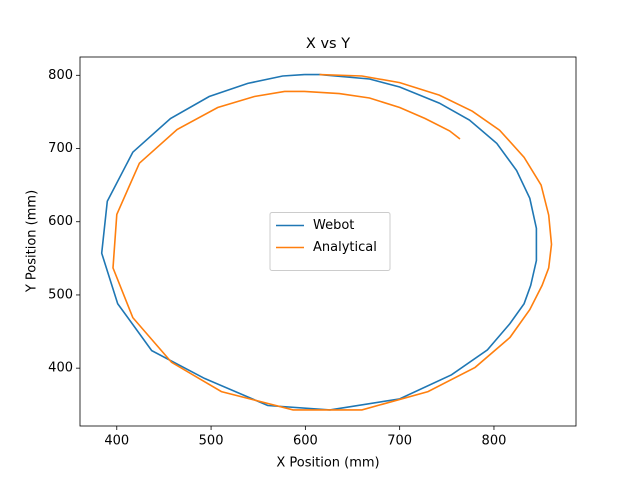 This screenshot has height=480, width=640. I want to click on y-tick-label: 700, so click(60, 148).